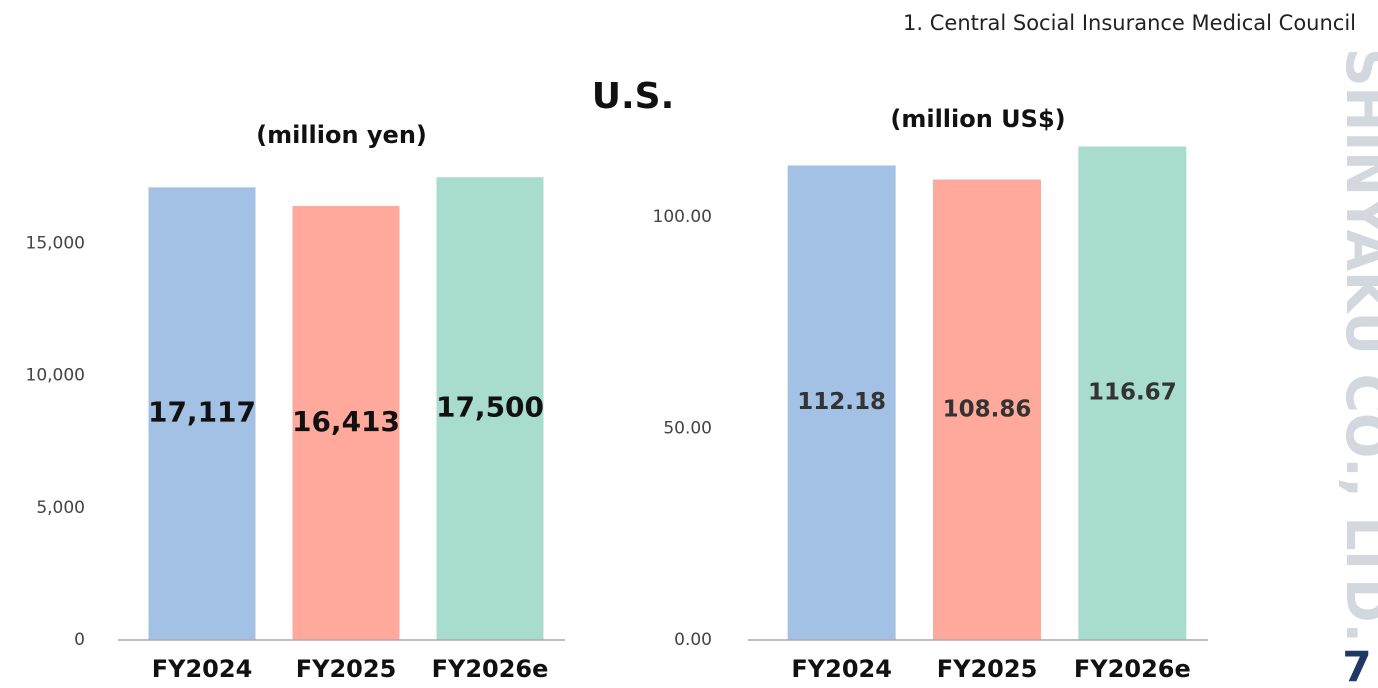 The image size is (1378, 688). I want to click on page-number: 7, so click(1356, 665).